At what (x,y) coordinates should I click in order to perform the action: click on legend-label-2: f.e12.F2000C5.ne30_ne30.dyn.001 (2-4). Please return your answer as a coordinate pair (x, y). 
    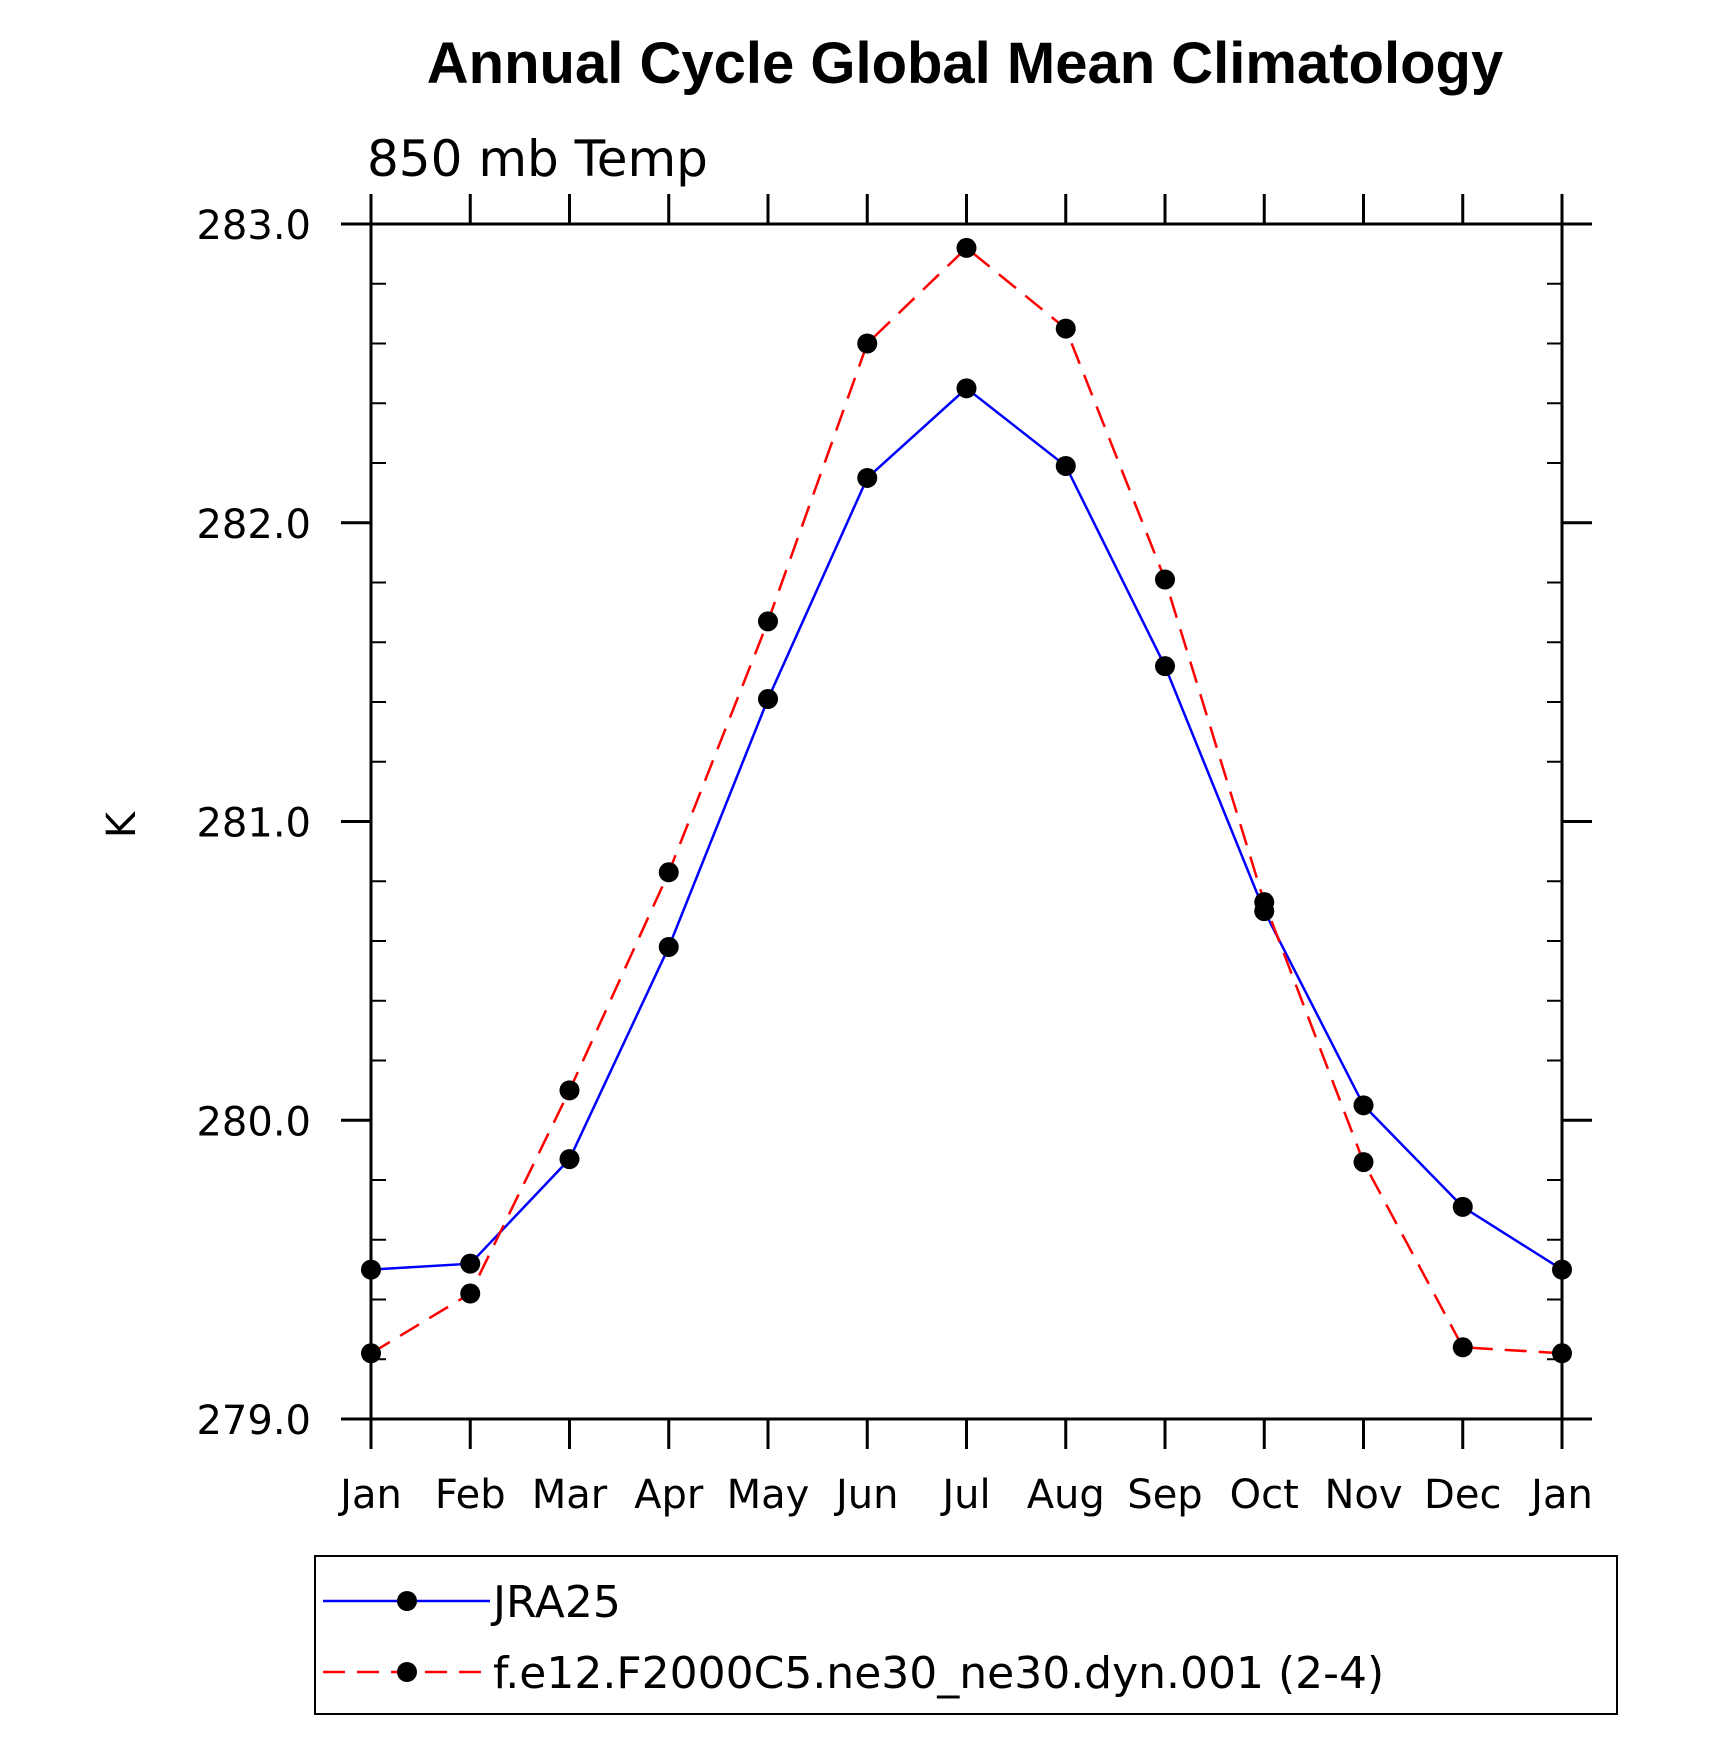
    Looking at the image, I should click on (938, 1673).